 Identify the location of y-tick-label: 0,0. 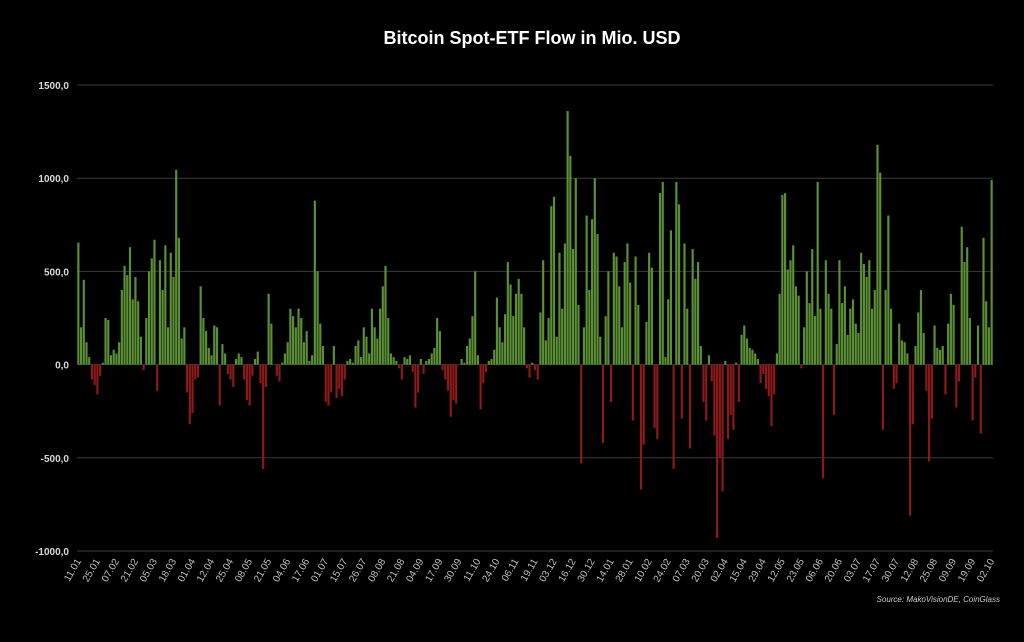
(62, 366).